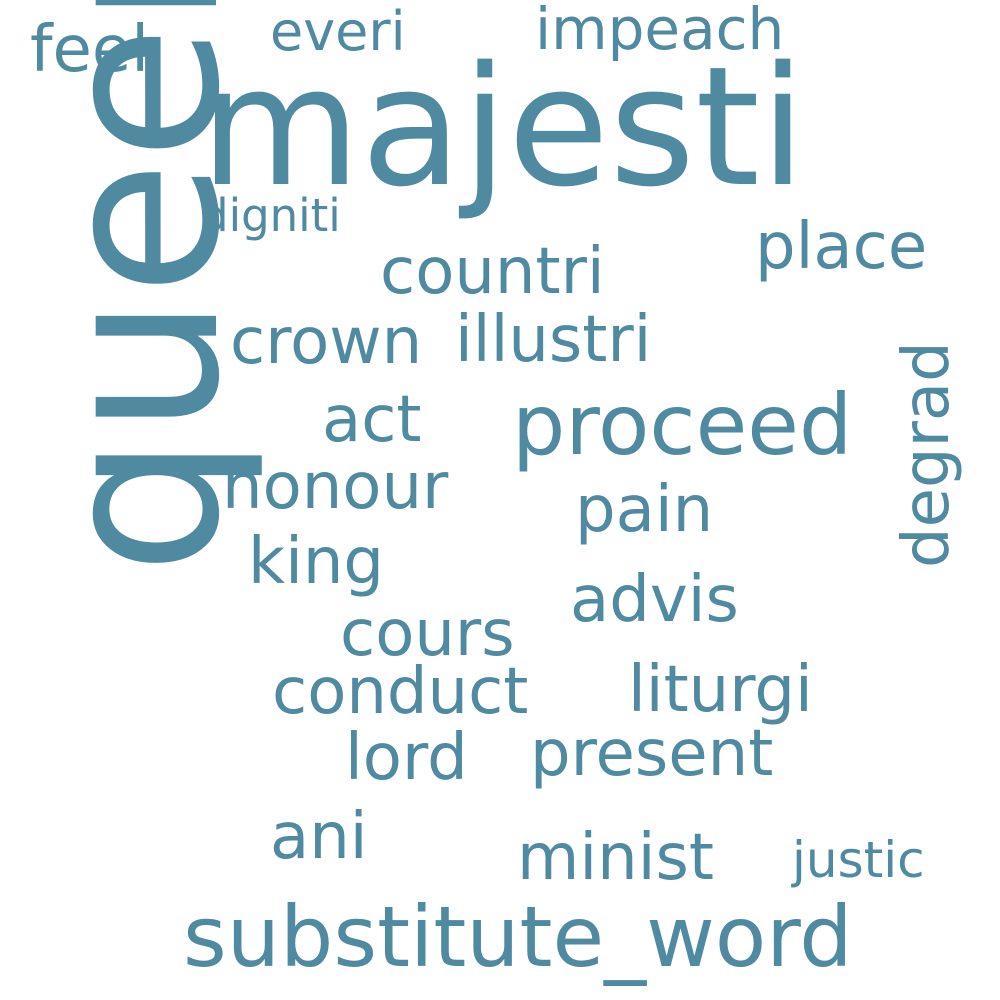 The width and height of the screenshot is (1000, 1000). I want to click on word-degrad: degrad, so click(927, 454).